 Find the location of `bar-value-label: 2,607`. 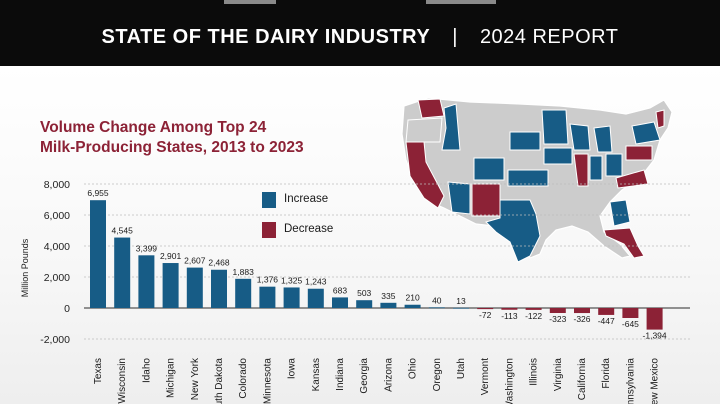

bar-value-label: 2,607 is located at coordinates (195, 261).